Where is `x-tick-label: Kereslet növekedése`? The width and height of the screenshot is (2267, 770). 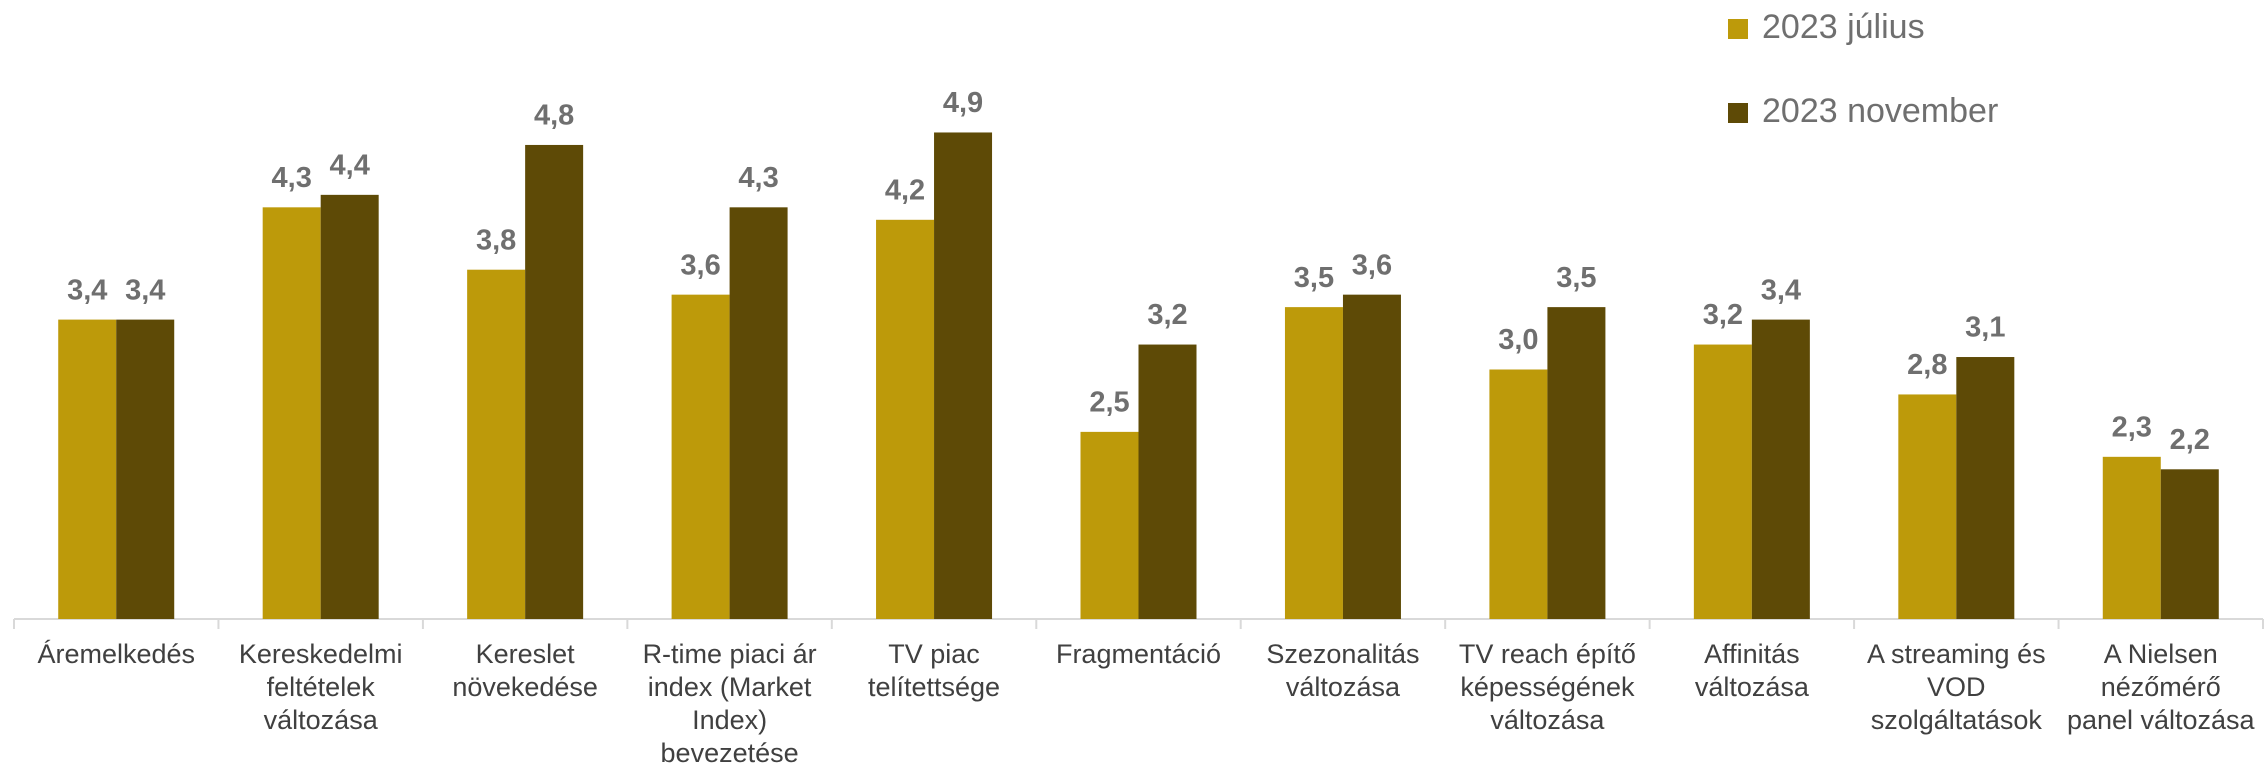
x-tick-label: Kereslet növekedése is located at coordinates (525, 670).